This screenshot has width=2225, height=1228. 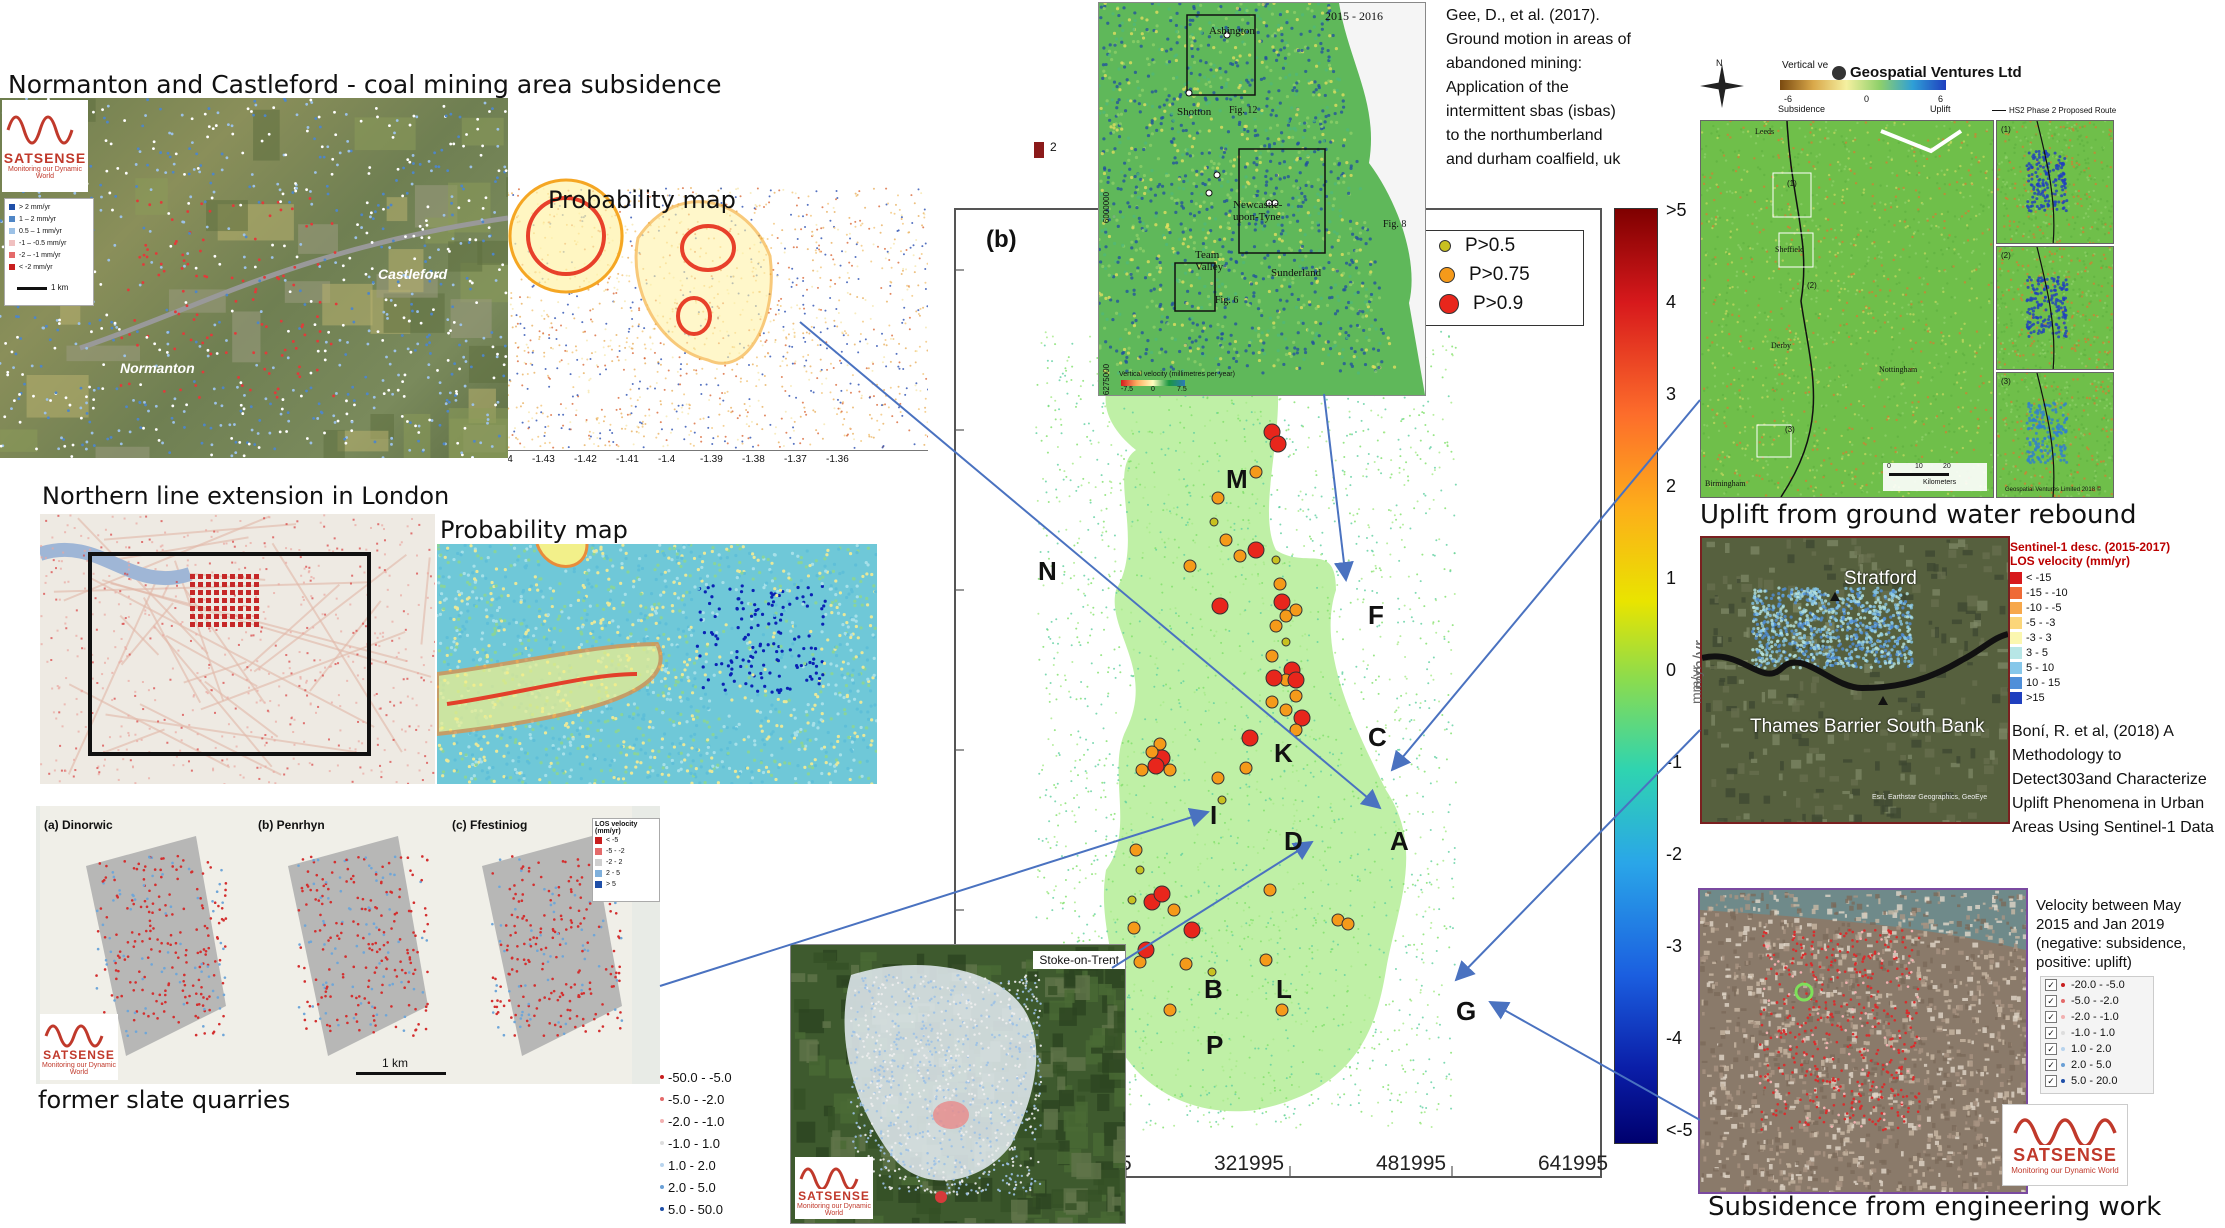 I want to click on slate-panel-c-label: (c) Ffestiniog, so click(x=490, y=825).